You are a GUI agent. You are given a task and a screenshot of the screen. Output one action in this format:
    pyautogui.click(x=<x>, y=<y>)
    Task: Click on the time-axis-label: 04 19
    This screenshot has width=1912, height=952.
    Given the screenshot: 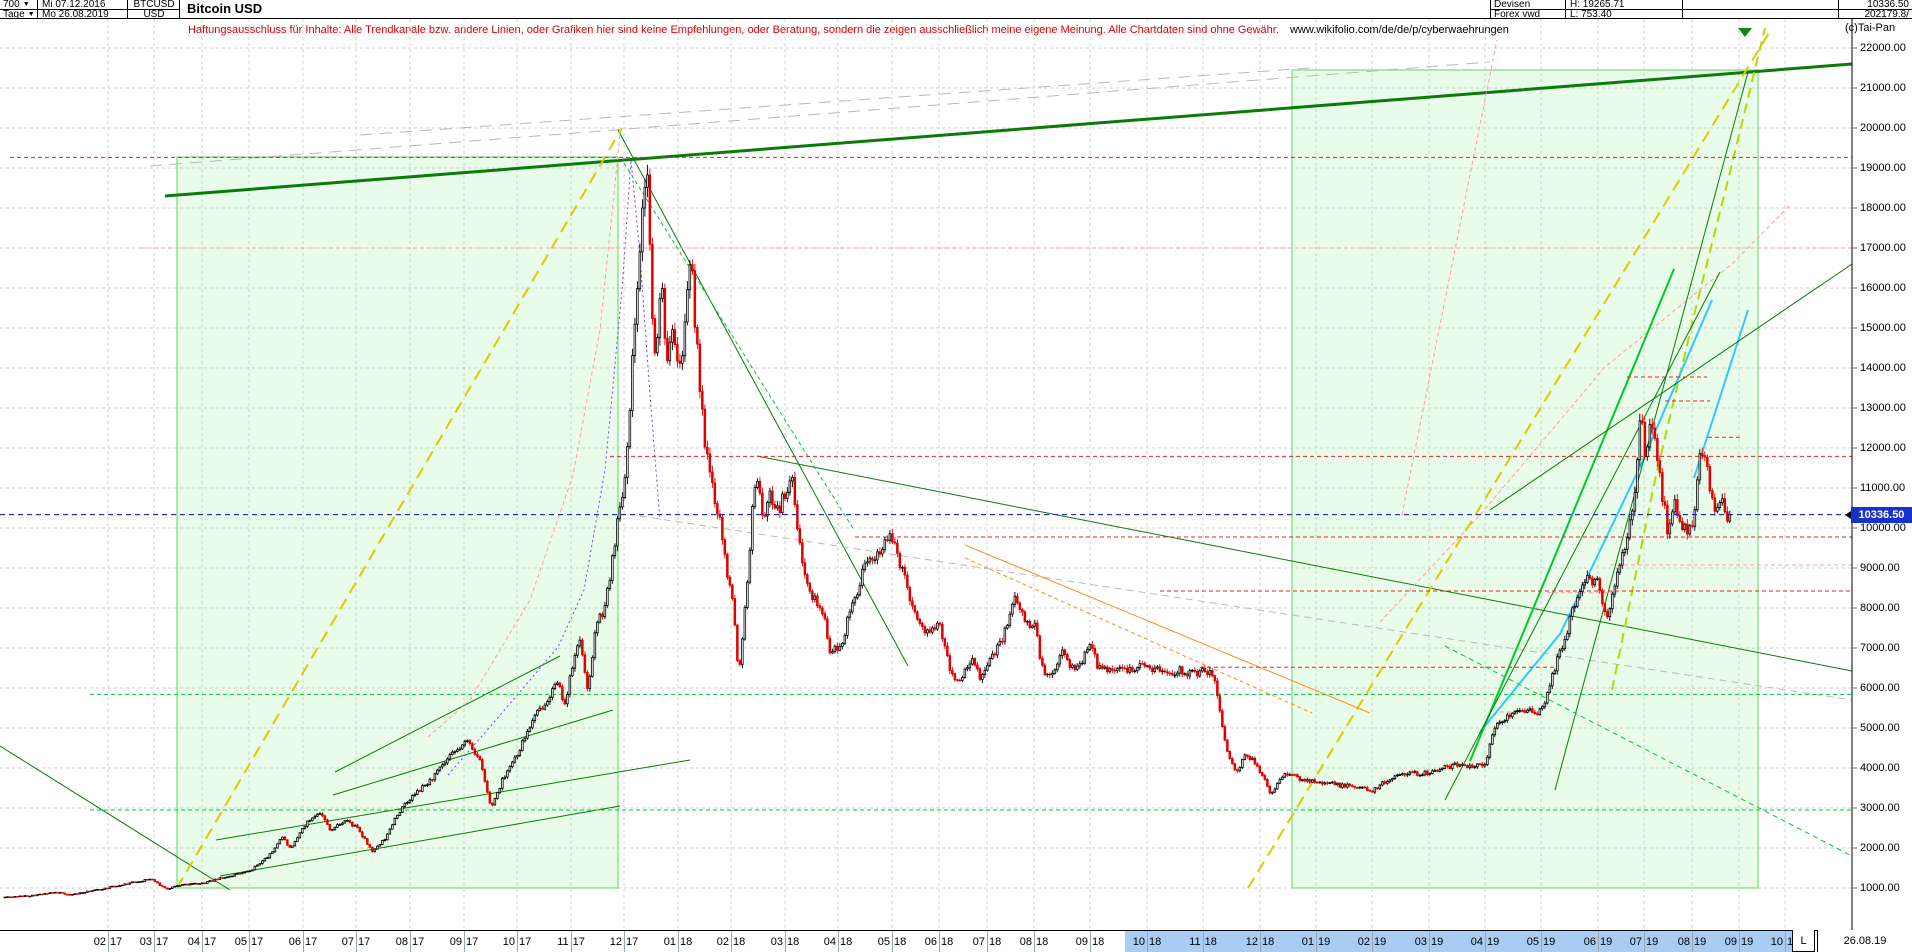 What is the action you would take?
    pyautogui.click(x=1485, y=942)
    